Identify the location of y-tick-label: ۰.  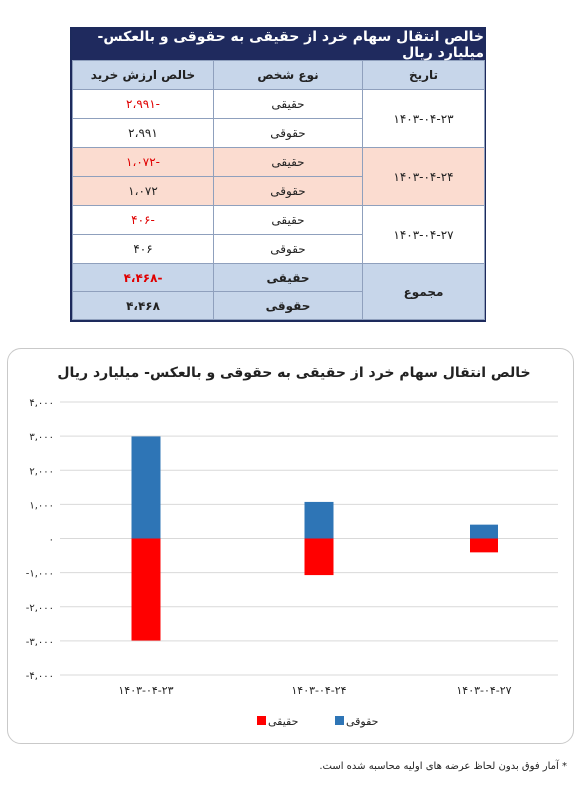
(51, 540).